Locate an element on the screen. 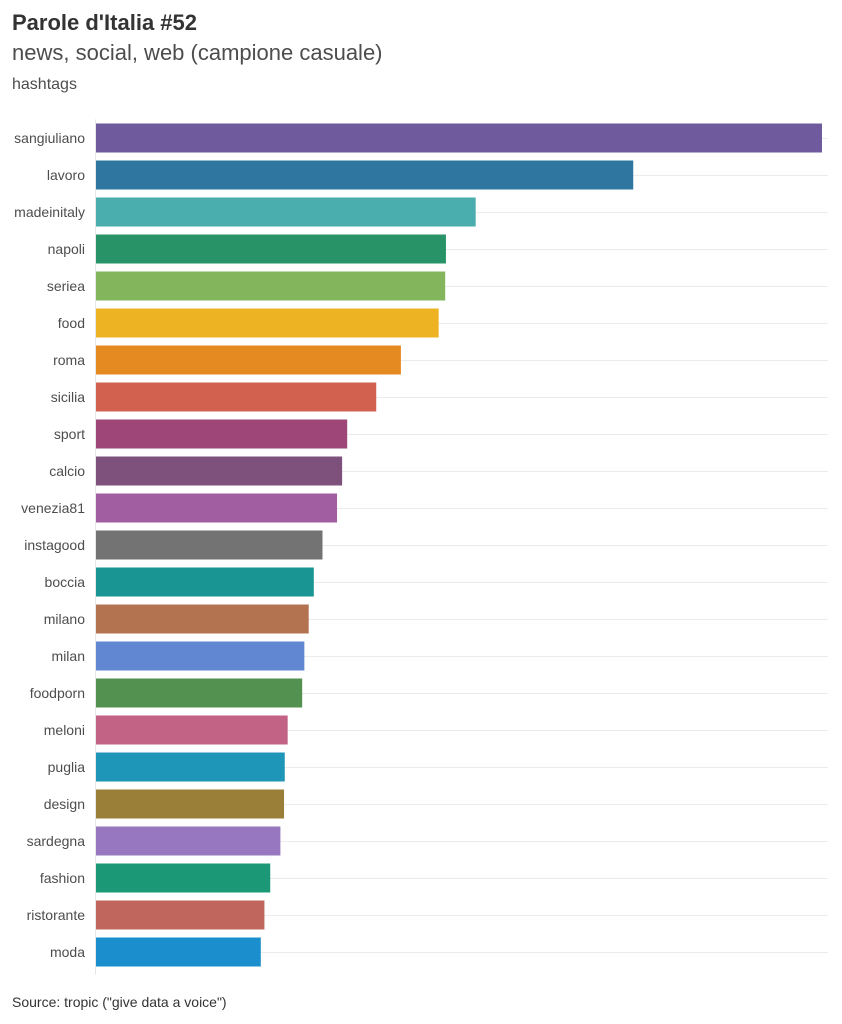 Image resolution: width=842 pixels, height=1024 pixels. chart-title: Parole d'Italia #52 is located at coordinates (104, 22).